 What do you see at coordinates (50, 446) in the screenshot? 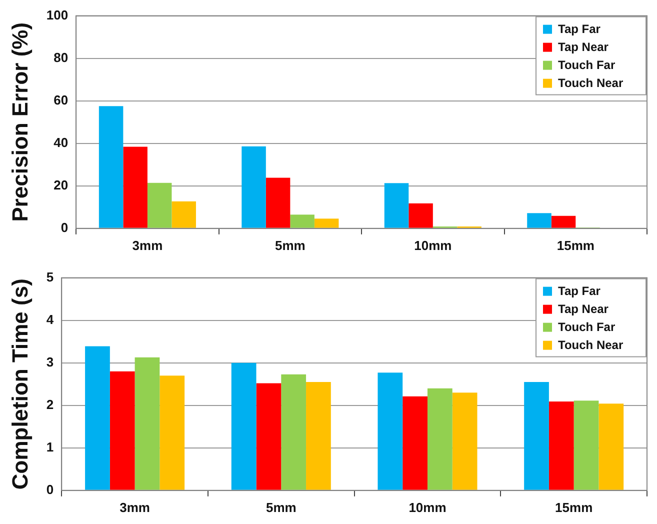
I see `y-tick-label: 1` at bounding box center [50, 446].